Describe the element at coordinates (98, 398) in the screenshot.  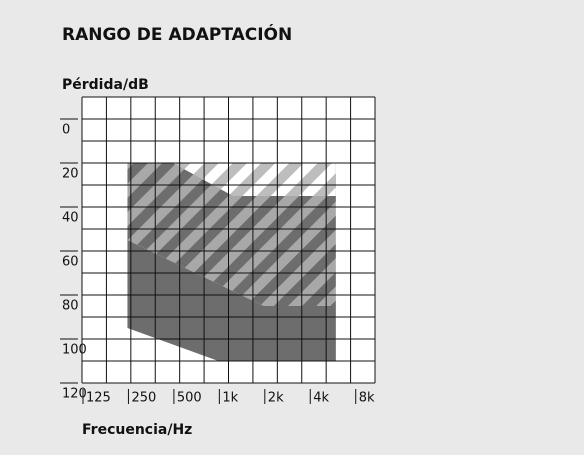
I see `x-tick-label: 125` at that location.